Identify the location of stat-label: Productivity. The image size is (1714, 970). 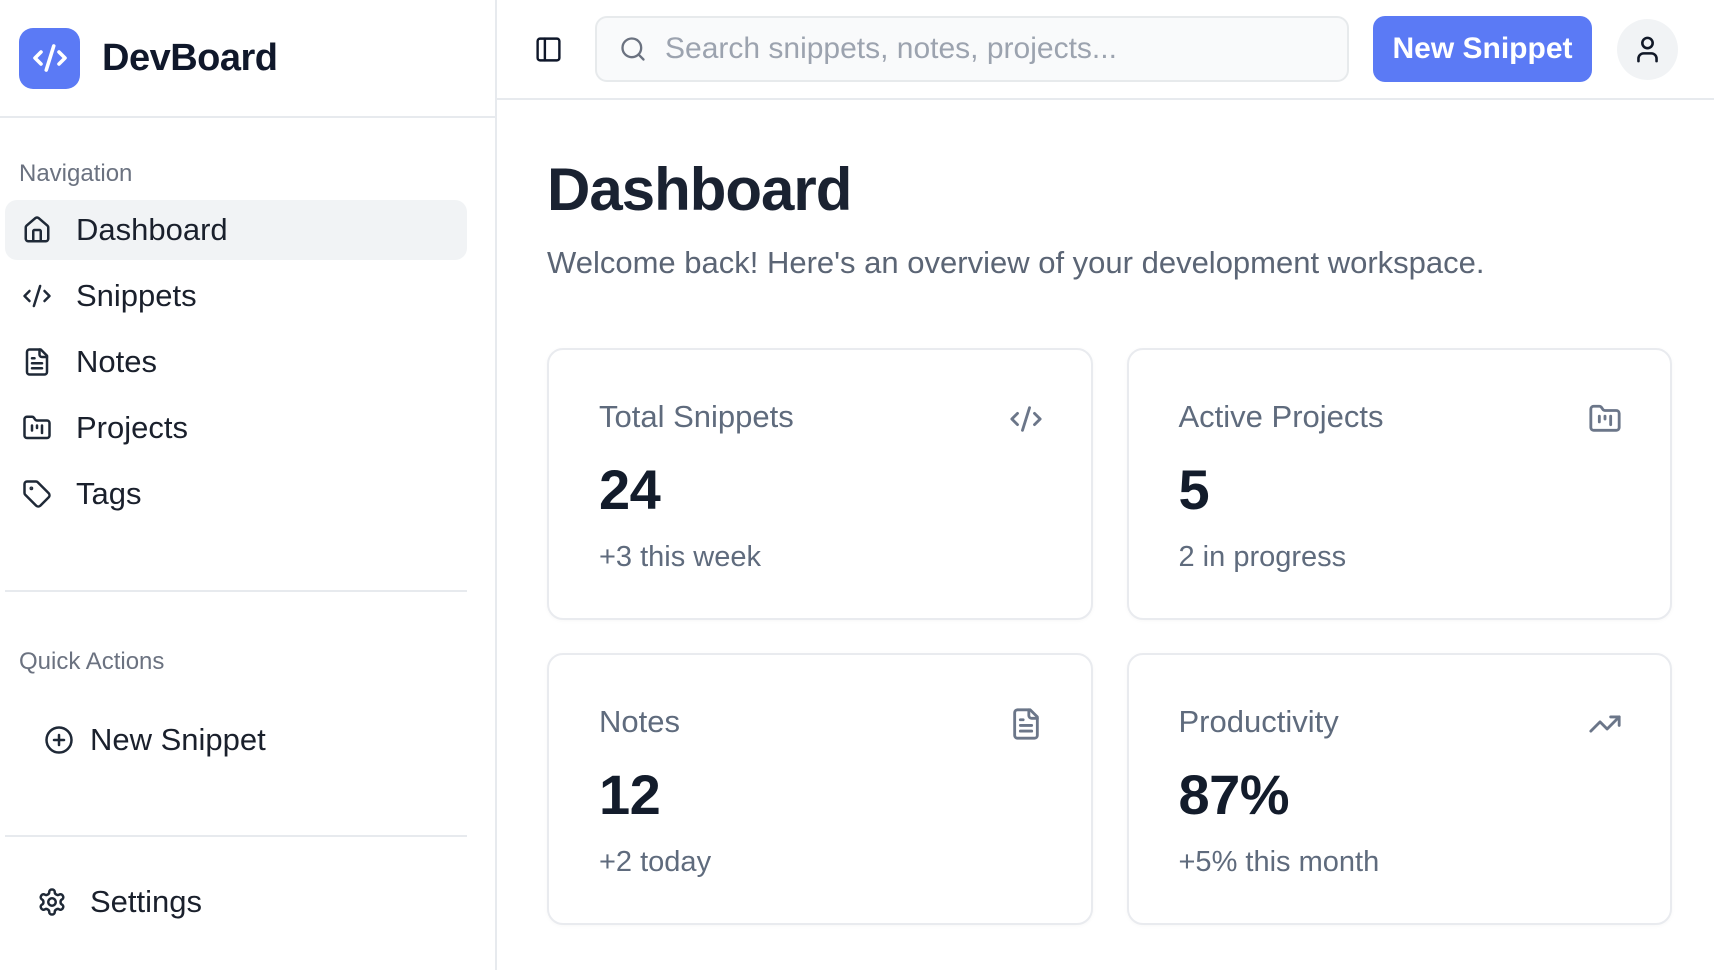
(1258, 721).